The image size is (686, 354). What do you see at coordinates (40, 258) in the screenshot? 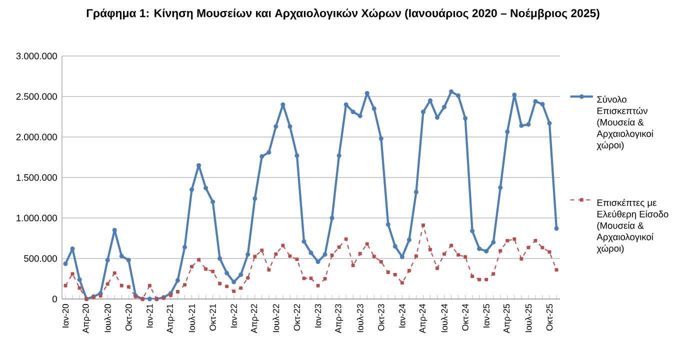
I see `y-tick-label: 500.000` at bounding box center [40, 258].